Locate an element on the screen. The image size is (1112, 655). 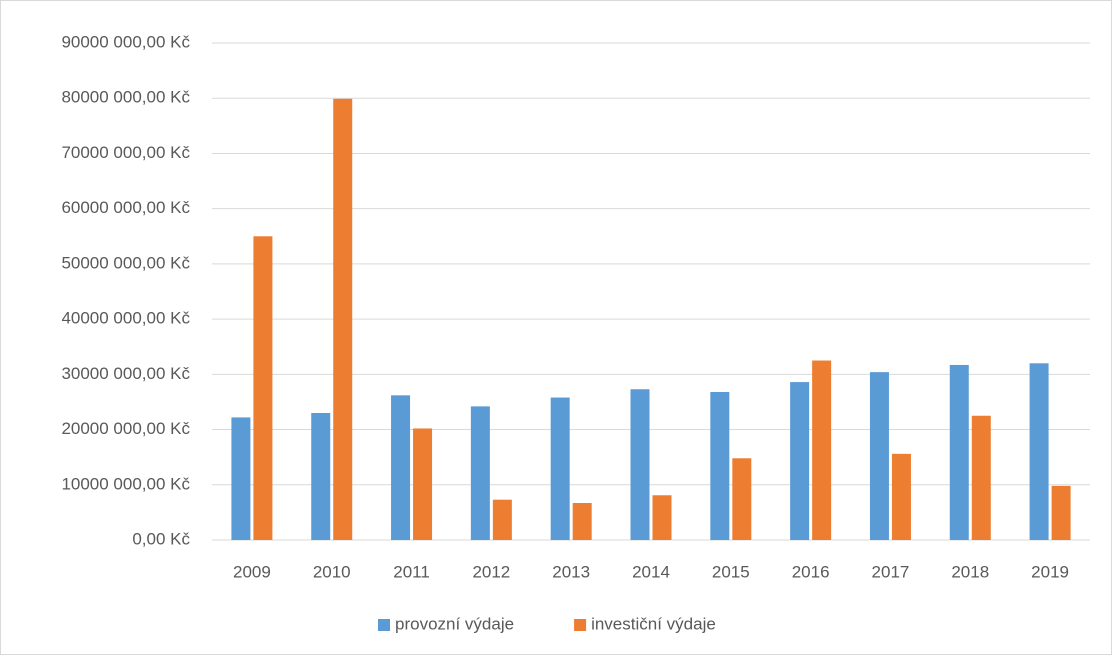
y-tick-label: 50000 000,00 Kč is located at coordinates (125, 262).